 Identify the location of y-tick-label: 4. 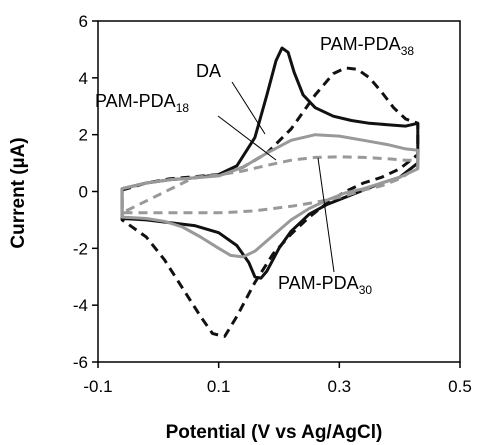
(83, 78).